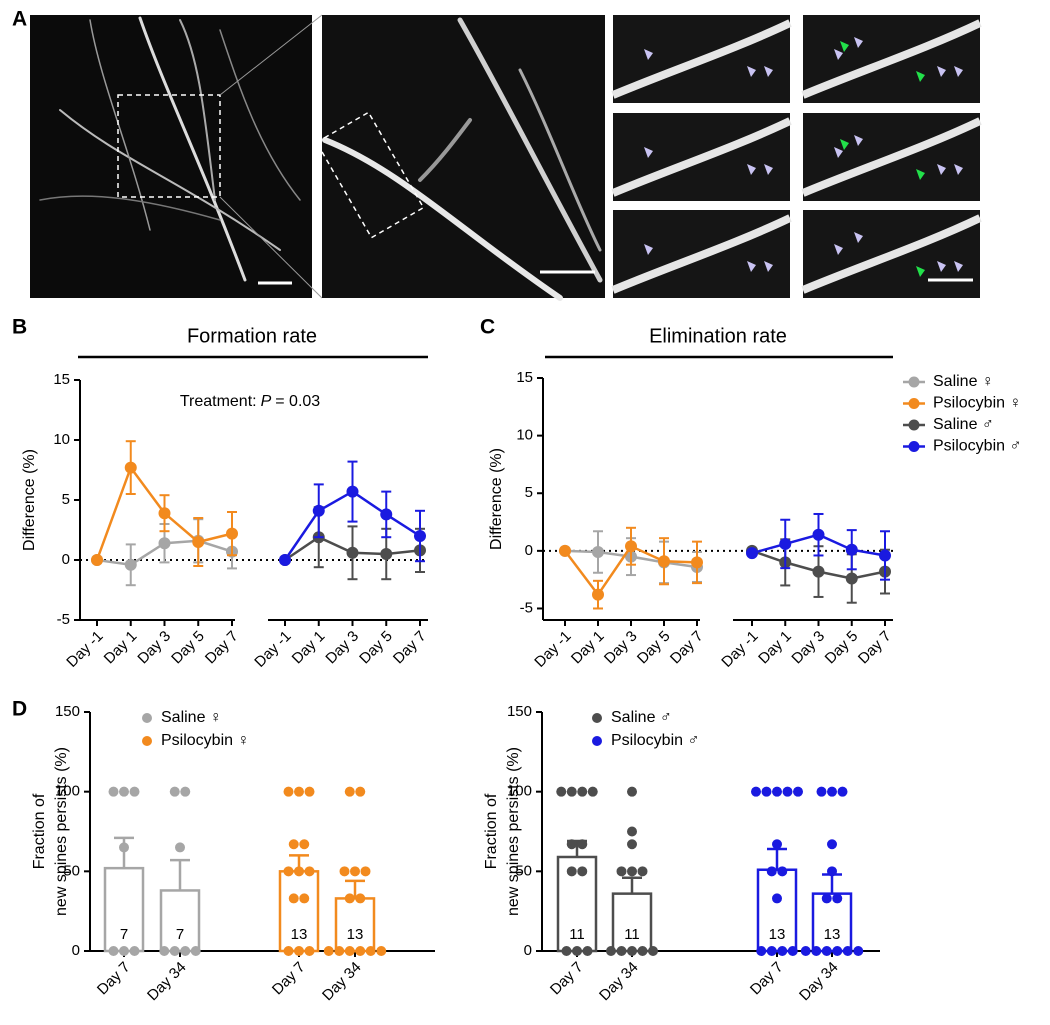 This screenshot has width=1050, height=1025. Describe the element at coordinates (621, 648) in the screenshot. I see `x-tick-label: Day 3` at that location.